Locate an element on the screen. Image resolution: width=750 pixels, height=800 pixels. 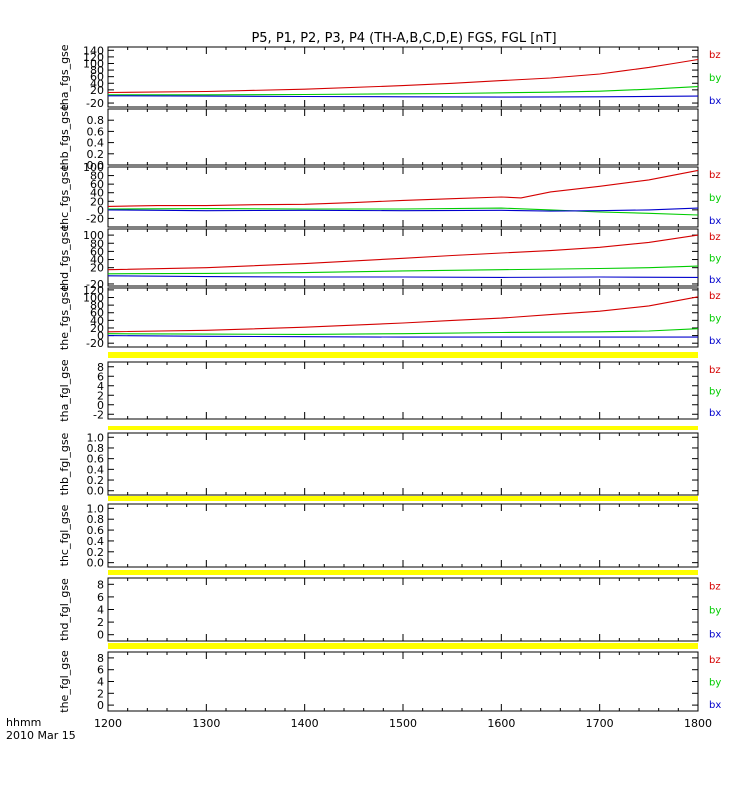
y-axis-label: the_fgs_gse is located at coordinates (64, 317).